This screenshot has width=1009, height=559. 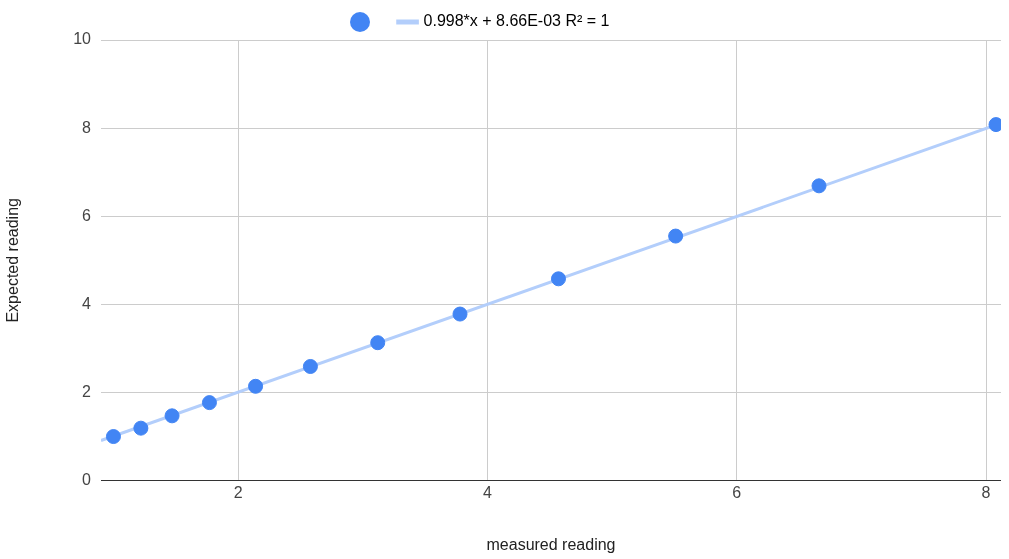 I want to click on x-tick-label: 2, so click(x=238, y=492).